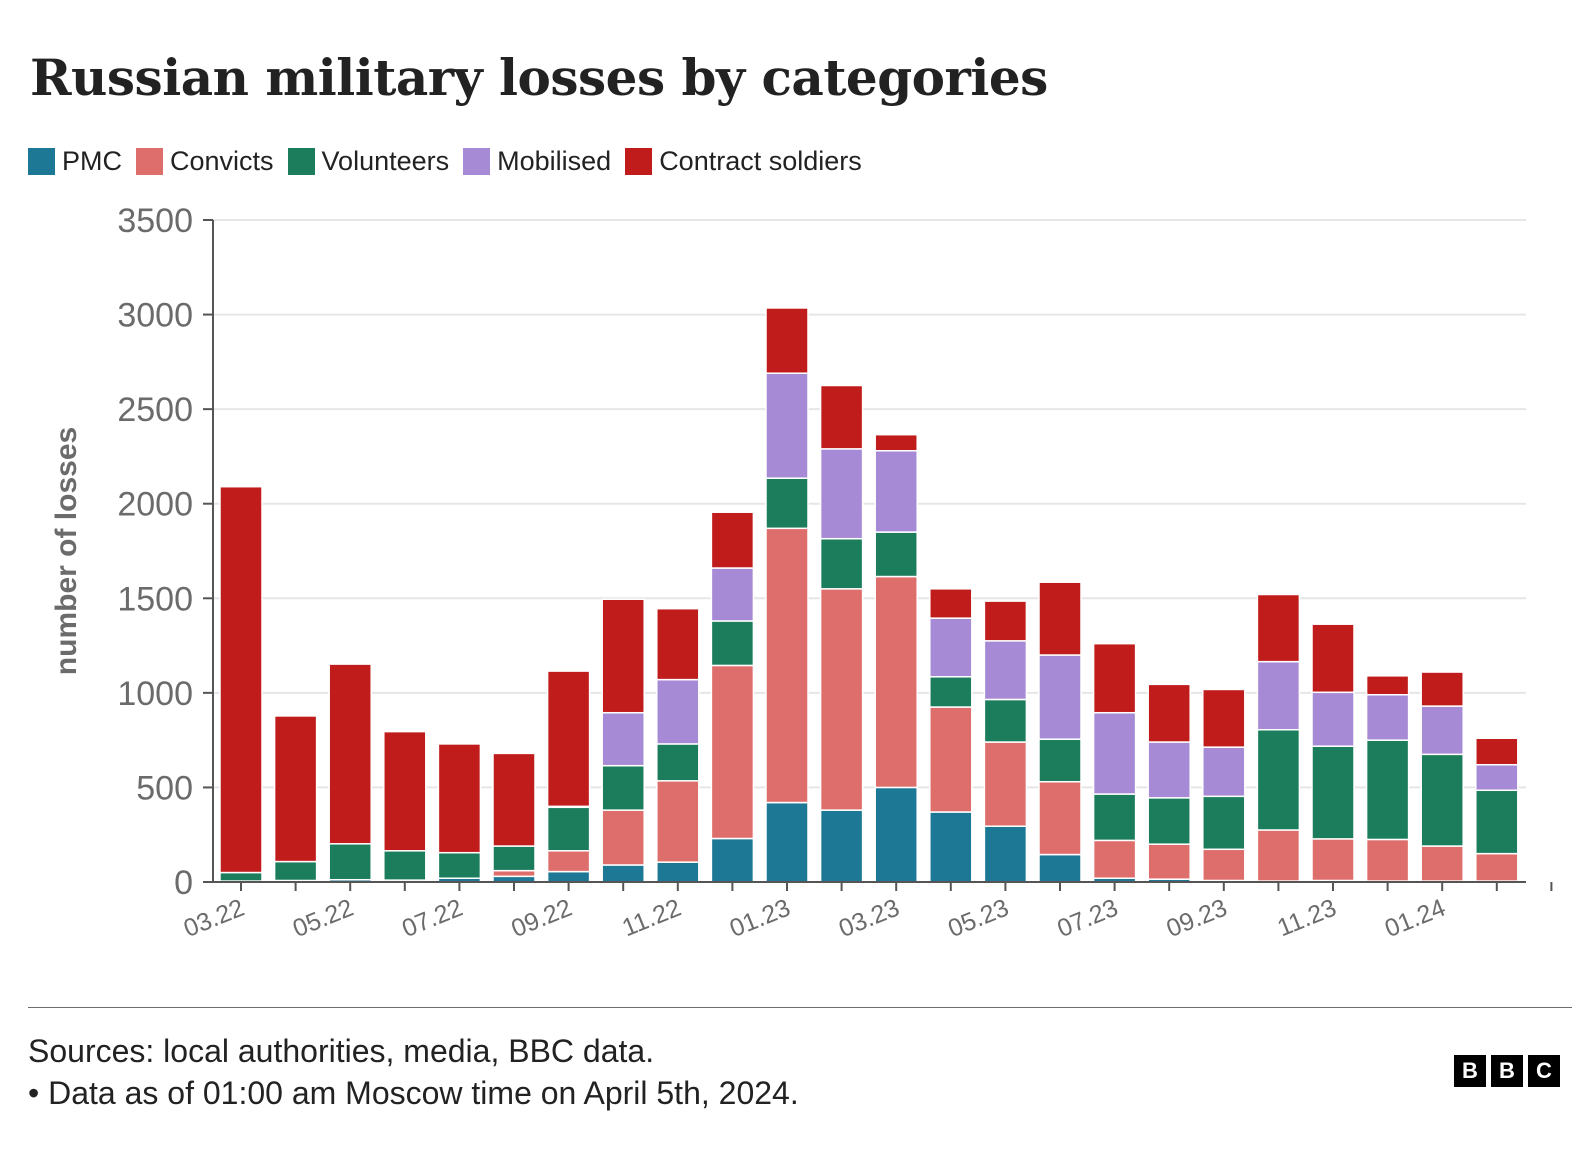 Image resolution: width=1592 pixels, height=1150 pixels. Describe the element at coordinates (92, 161) in the screenshot. I see `legend-label-pmc: PMC` at that location.